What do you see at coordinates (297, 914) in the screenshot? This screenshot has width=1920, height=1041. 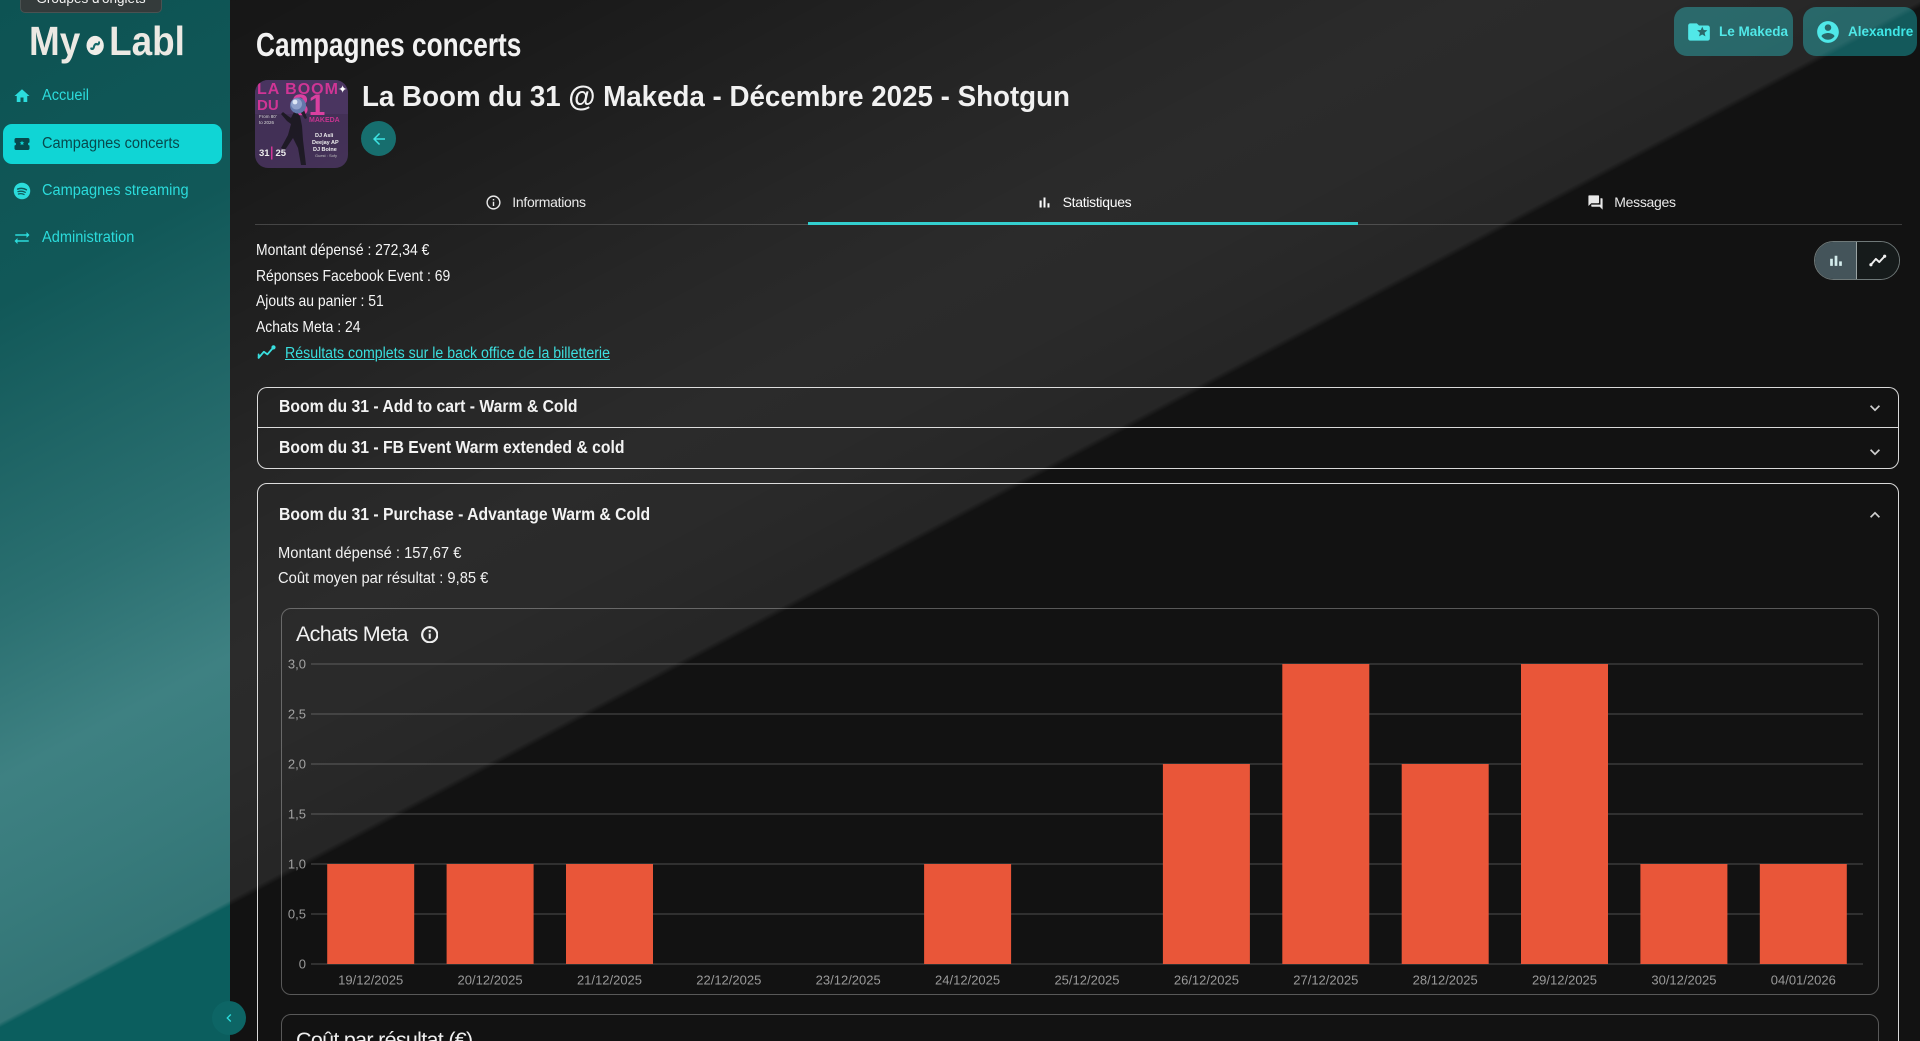 I see `svg-text: 0,5` at bounding box center [297, 914].